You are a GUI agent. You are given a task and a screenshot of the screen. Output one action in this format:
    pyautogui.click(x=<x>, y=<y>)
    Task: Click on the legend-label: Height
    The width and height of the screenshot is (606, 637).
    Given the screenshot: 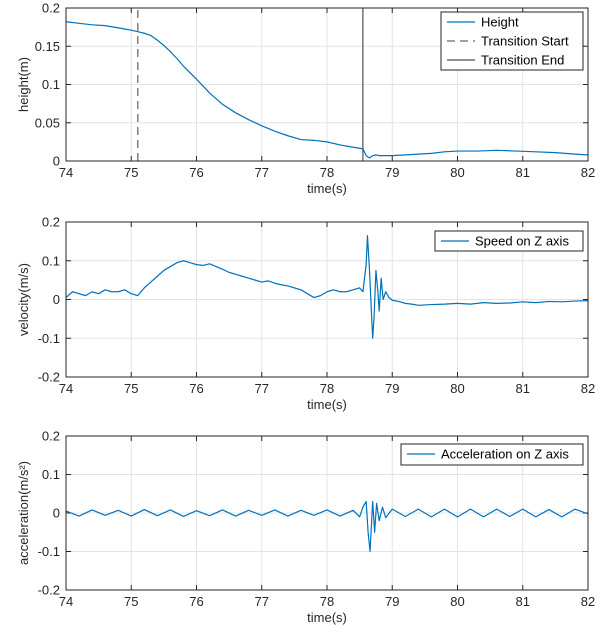 What is the action you would take?
    pyautogui.click(x=500, y=22)
    